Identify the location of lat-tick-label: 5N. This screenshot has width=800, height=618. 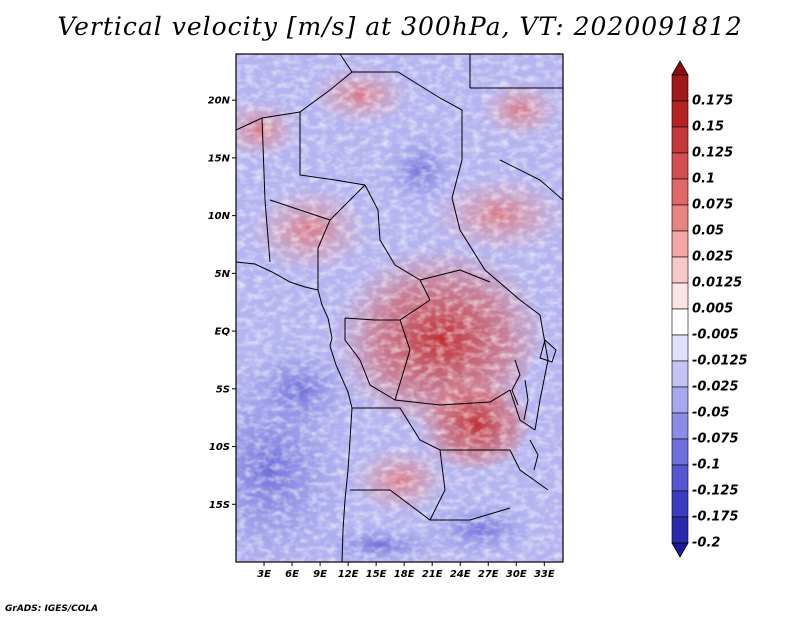
(223, 274).